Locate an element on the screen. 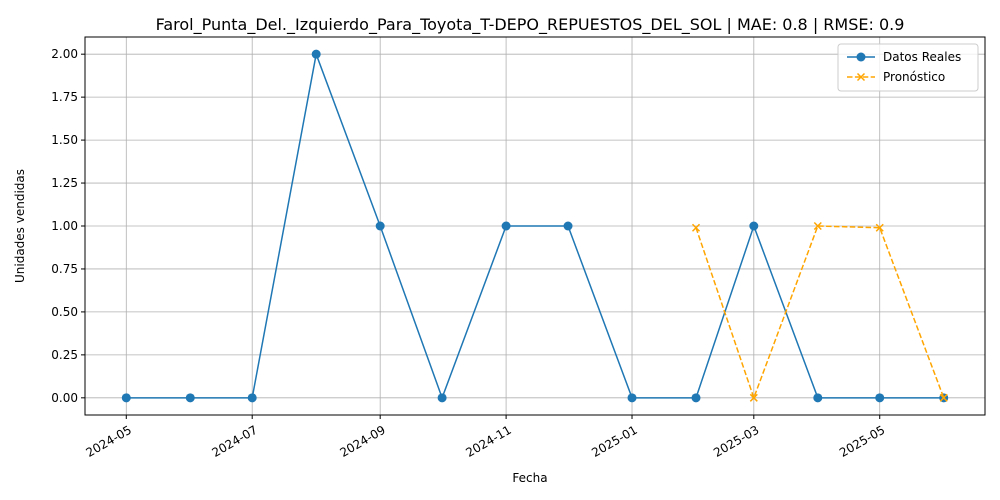 The height and width of the screenshot is (500, 1000). y-tick-label: 0.75 is located at coordinates (64, 269).